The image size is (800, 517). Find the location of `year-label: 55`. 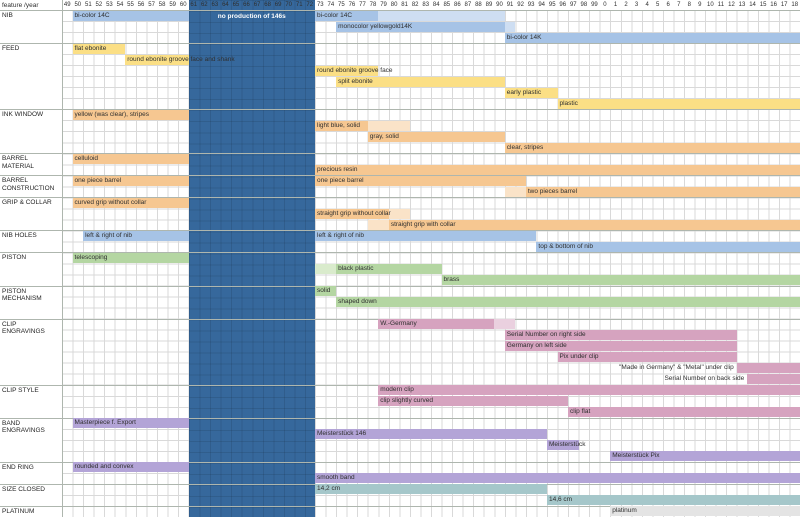

year-label: 55 is located at coordinates (130, 5).